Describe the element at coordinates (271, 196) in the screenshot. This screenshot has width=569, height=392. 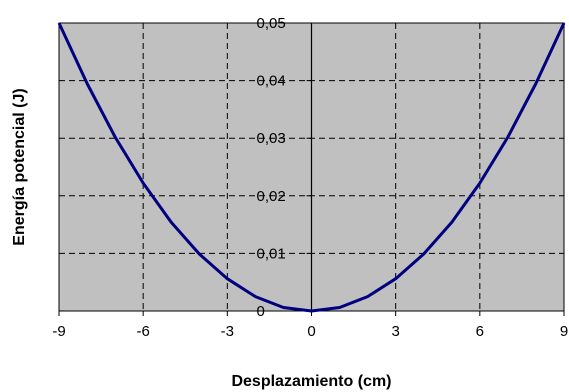
I see `y-tick-label: 0,02` at that location.